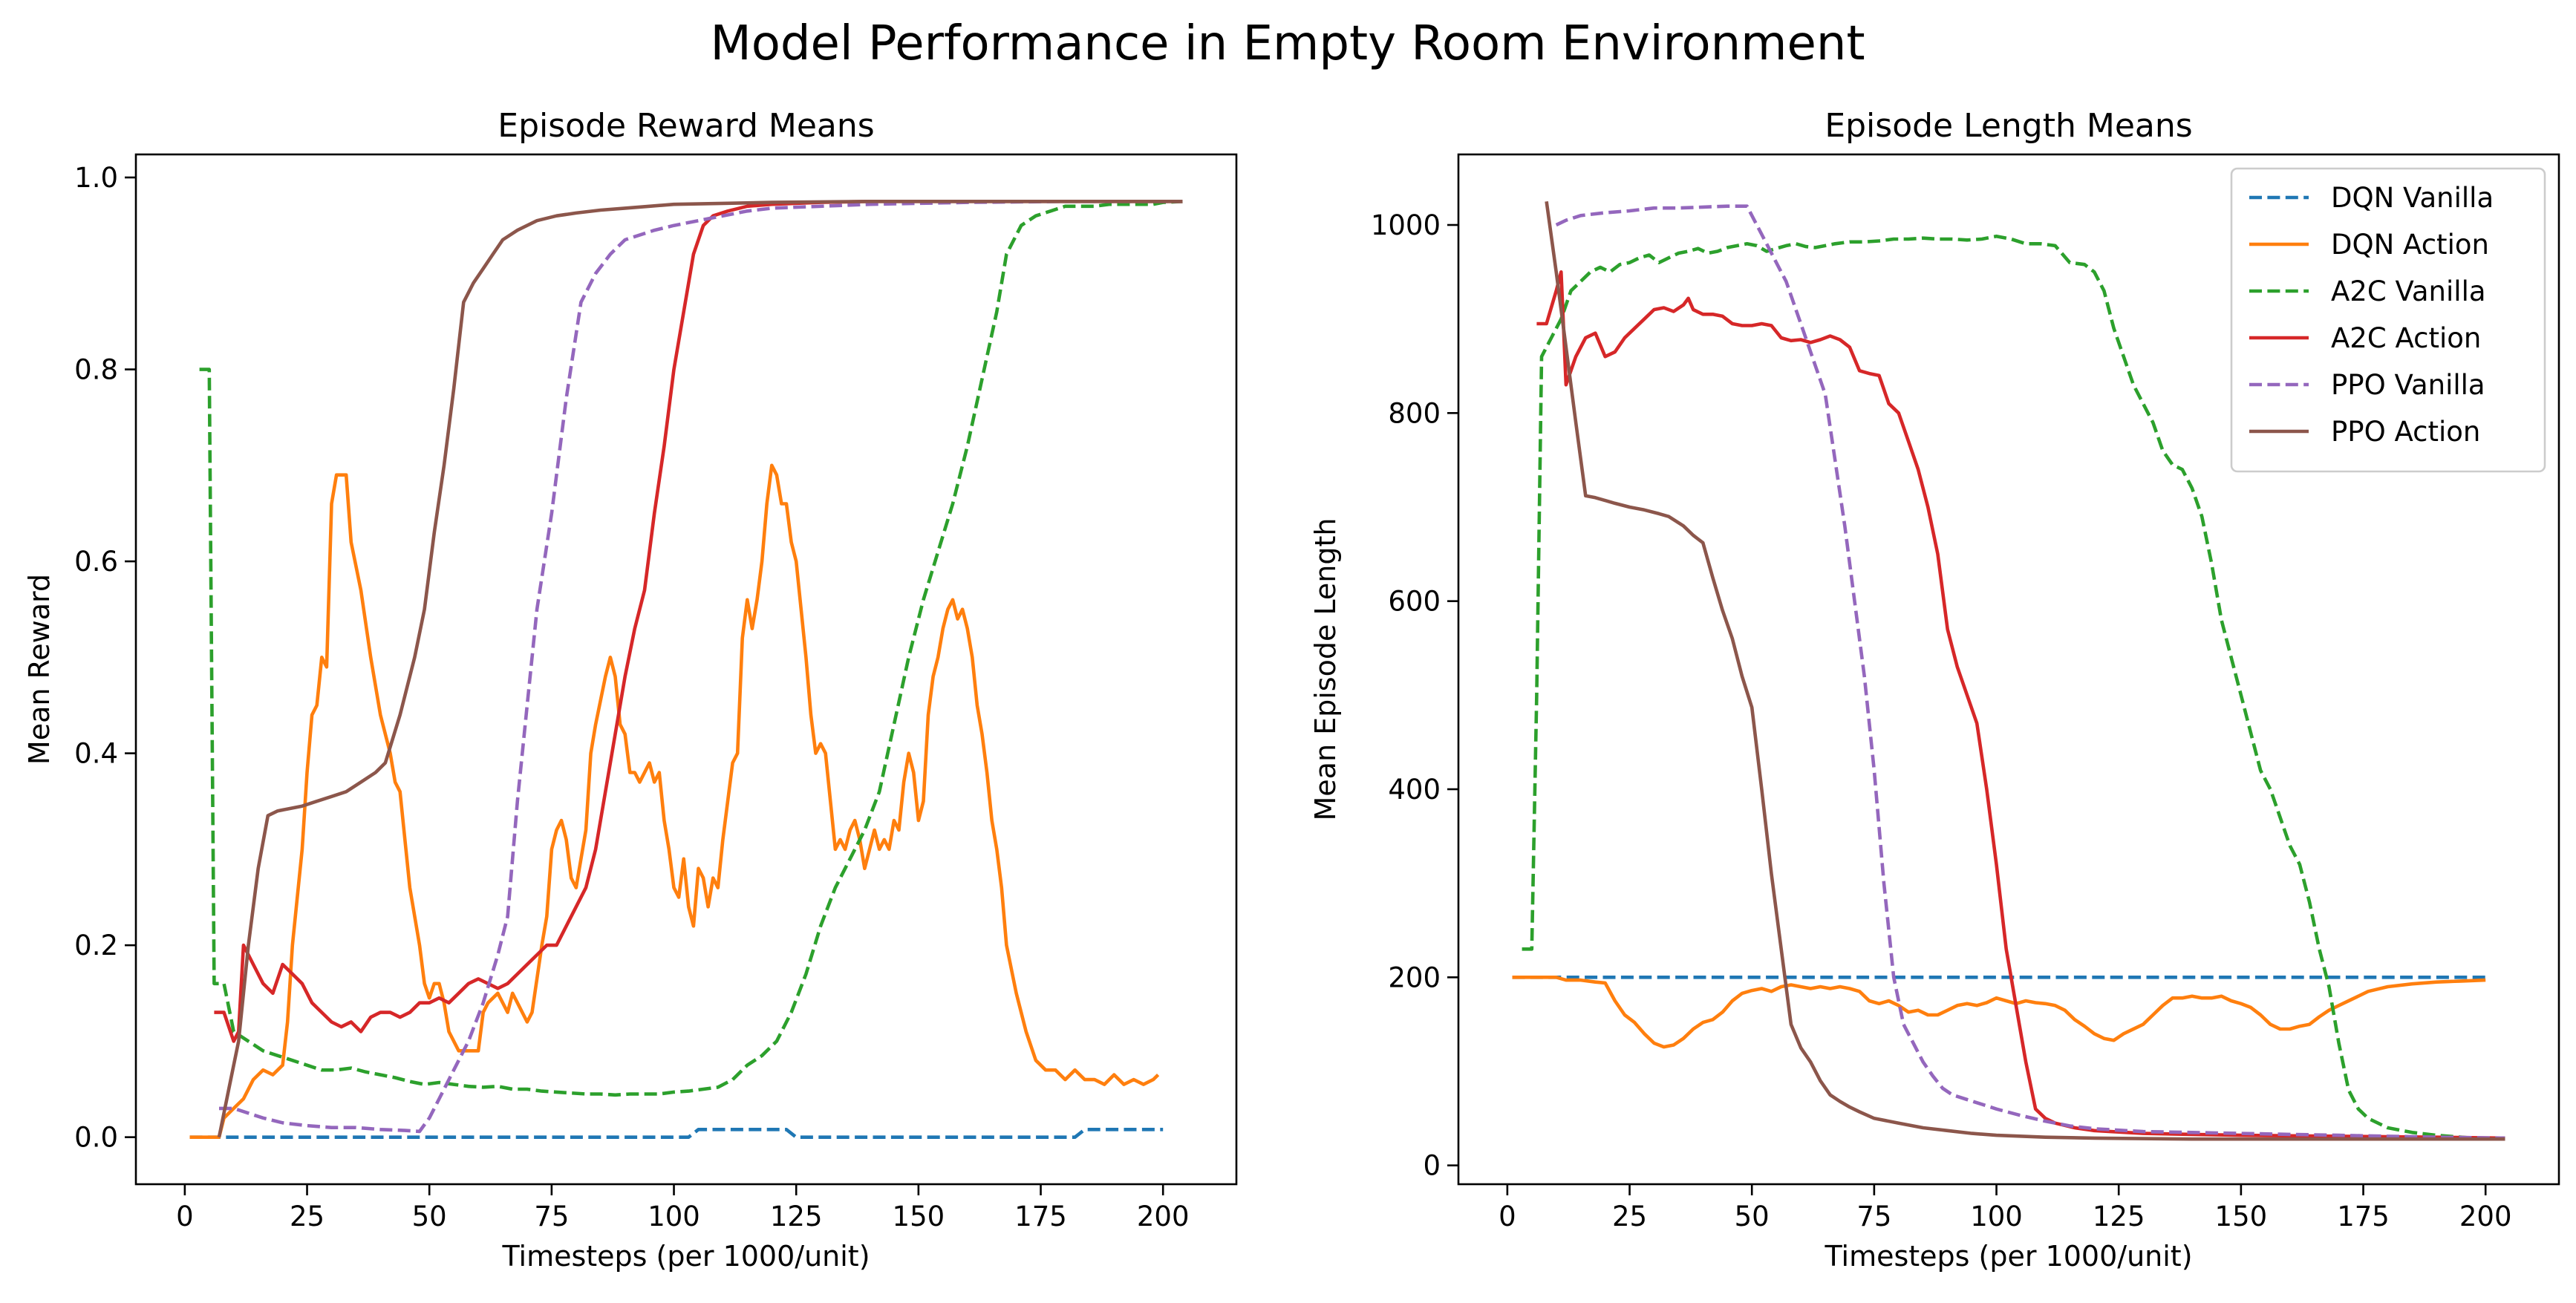 Image resolution: width=2576 pixels, height=1303 pixels. What do you see at coordinates (1507, 1216) in the screenshot?
I see `length-x-tick-label: 0` at bounding box center [1507, 1216].